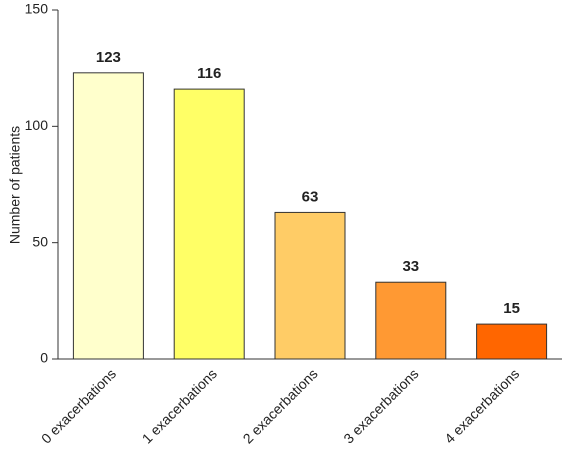  Describe the element at coordinates (179, 405) in the screenshot. I see `x-tick-label: 1 exacerbations` at that location.